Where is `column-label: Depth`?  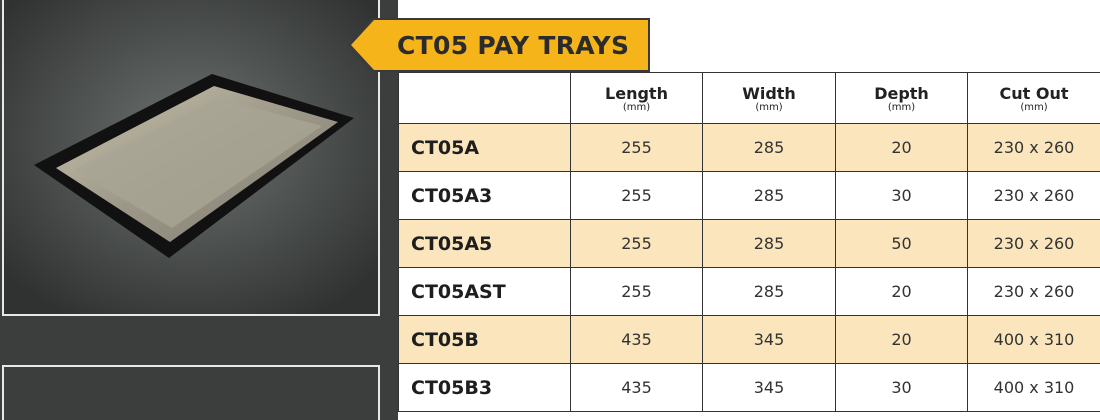 column-label: Depth is located at coordinates (901, 93).